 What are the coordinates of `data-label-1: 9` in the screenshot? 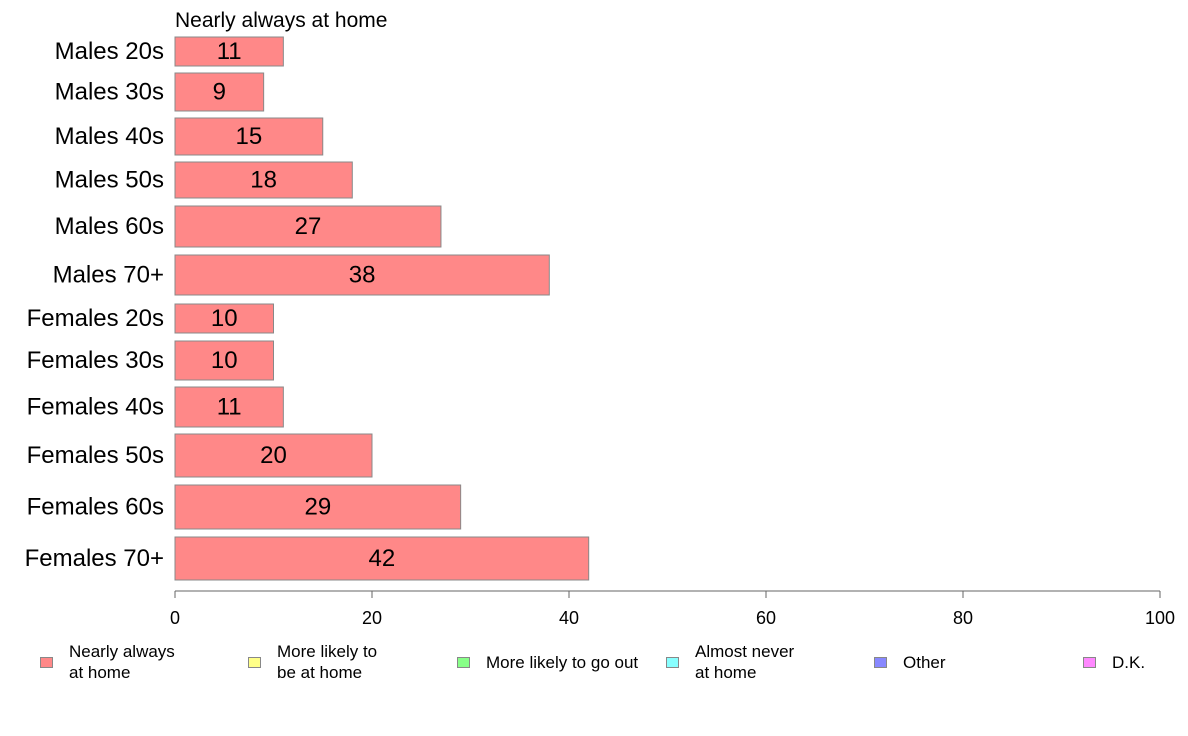 It's located at (219, 92).